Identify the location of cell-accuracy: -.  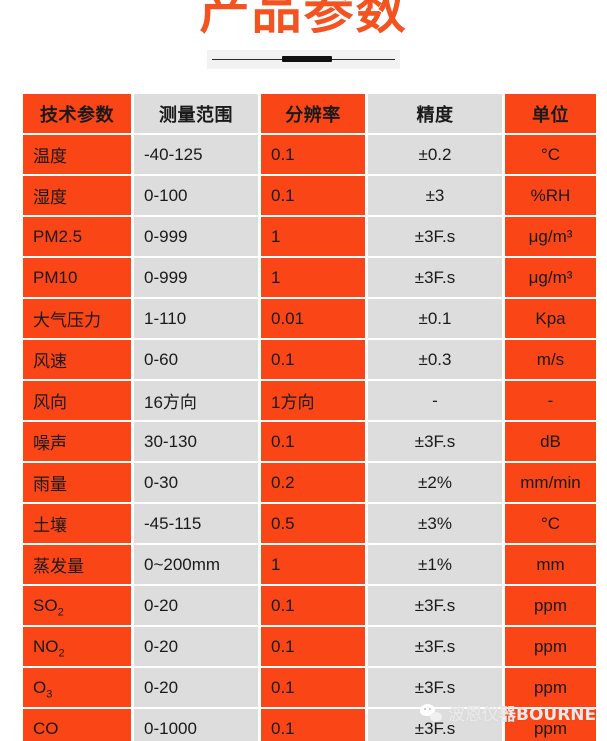
(435, 400).